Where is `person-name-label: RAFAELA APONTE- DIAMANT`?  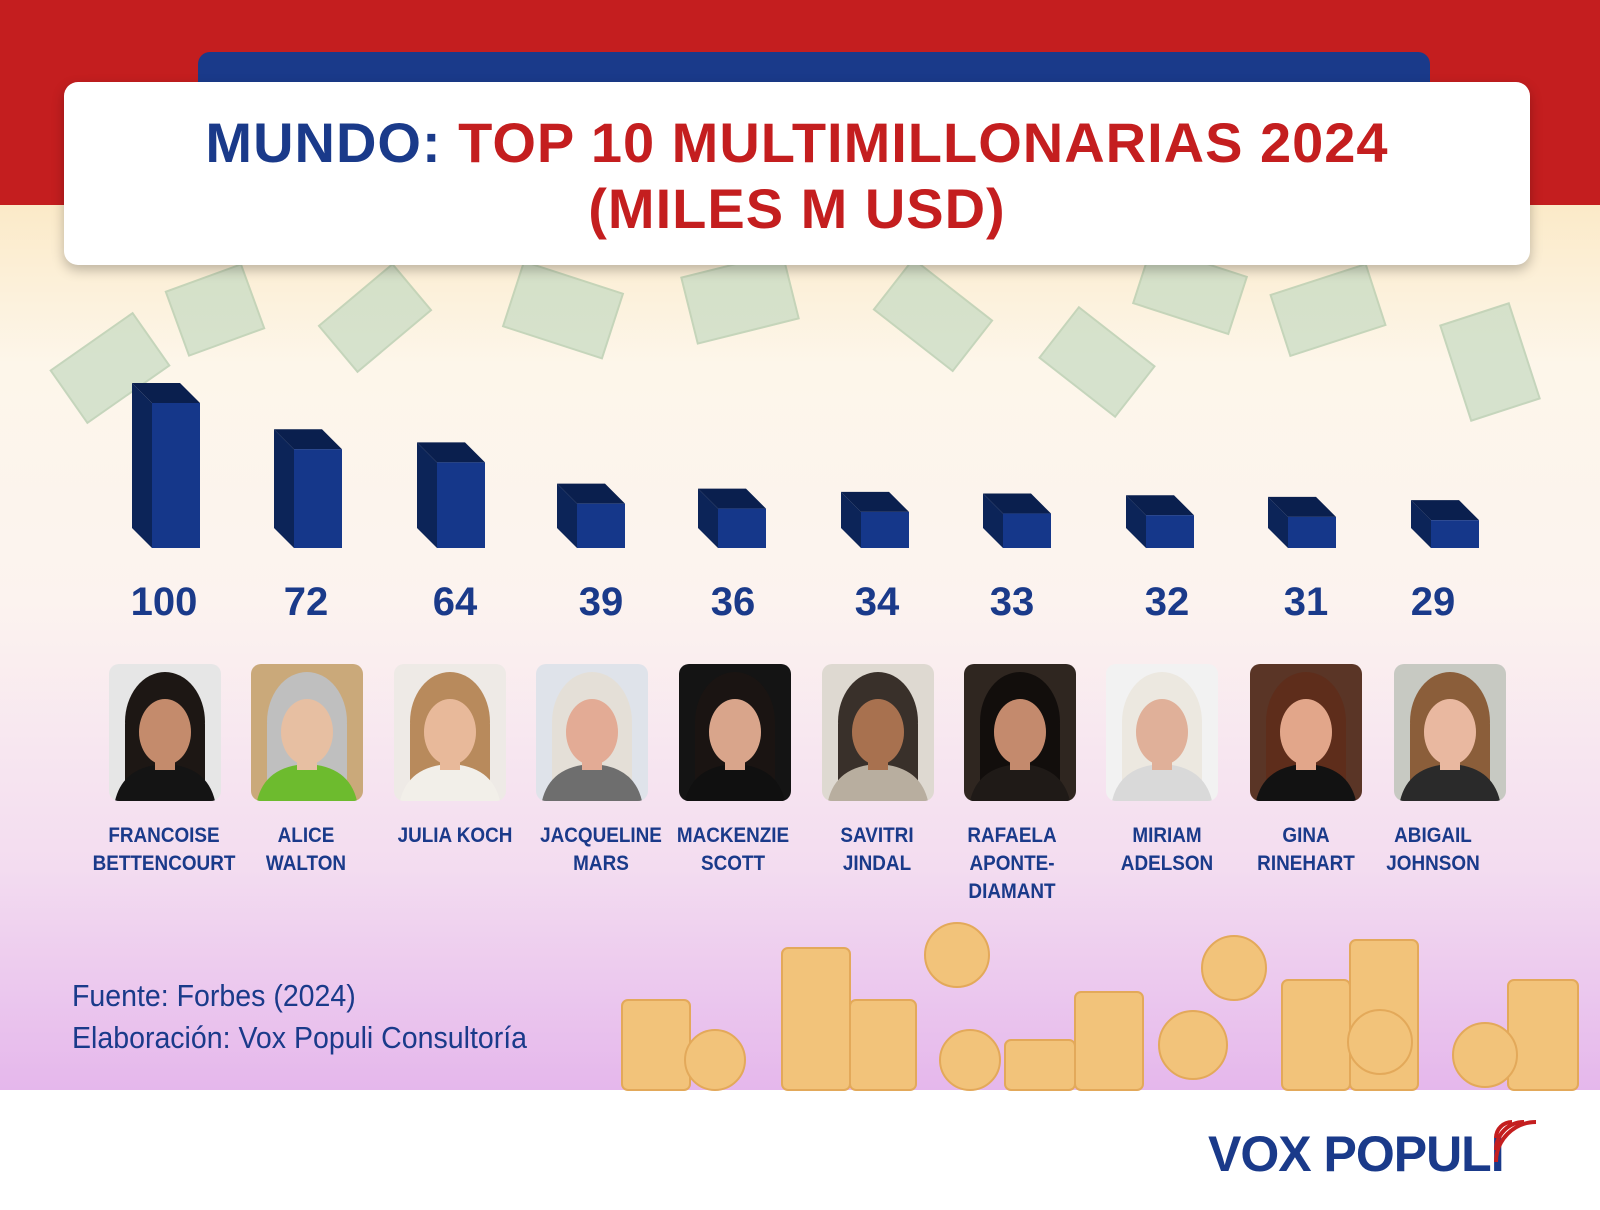 person-name-label: RAFAELA APONTE- DIAMANT is located at coordinates (1012, 863).